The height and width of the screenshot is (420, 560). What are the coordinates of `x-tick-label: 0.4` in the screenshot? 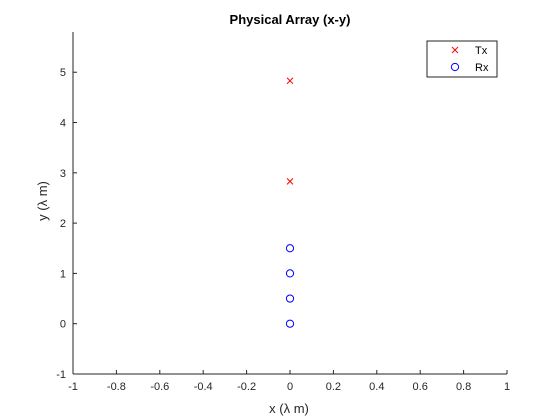 It's located at (376, 387).